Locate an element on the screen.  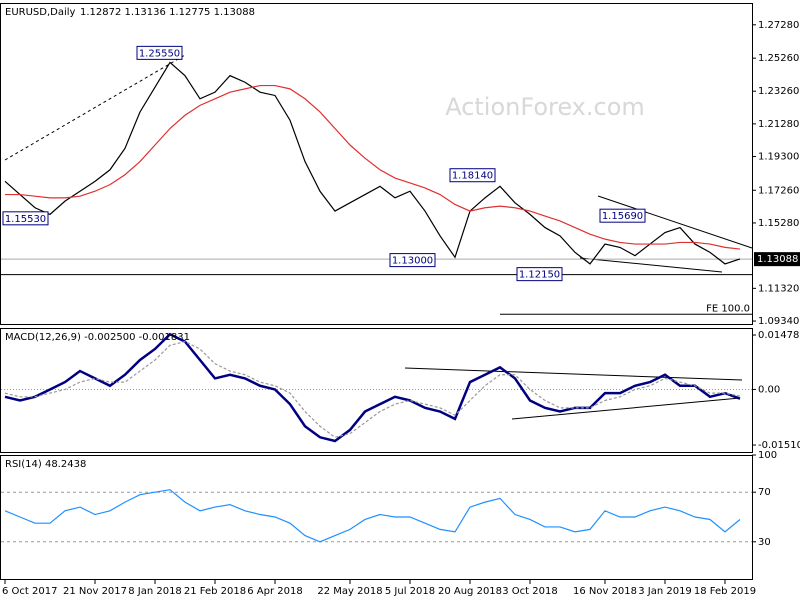
annotation-label: 1.25550 is located at coordinates (159, 53).